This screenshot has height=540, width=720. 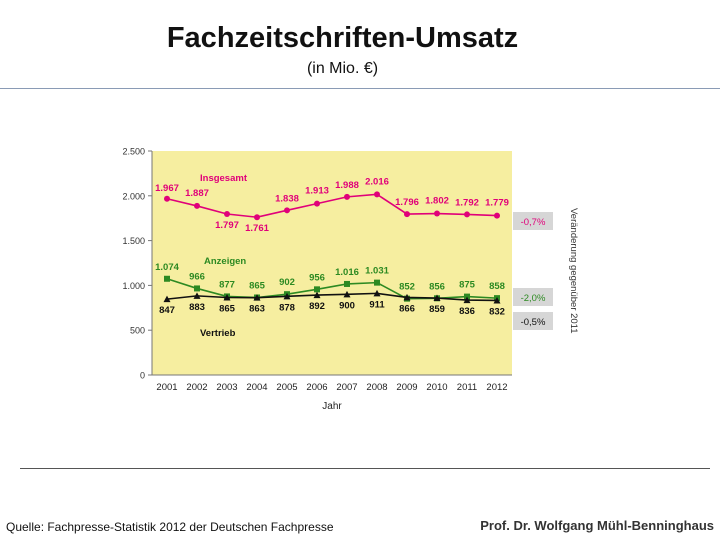 I want to click on y-tick-label: 2.000, so click(x=133, y=196).